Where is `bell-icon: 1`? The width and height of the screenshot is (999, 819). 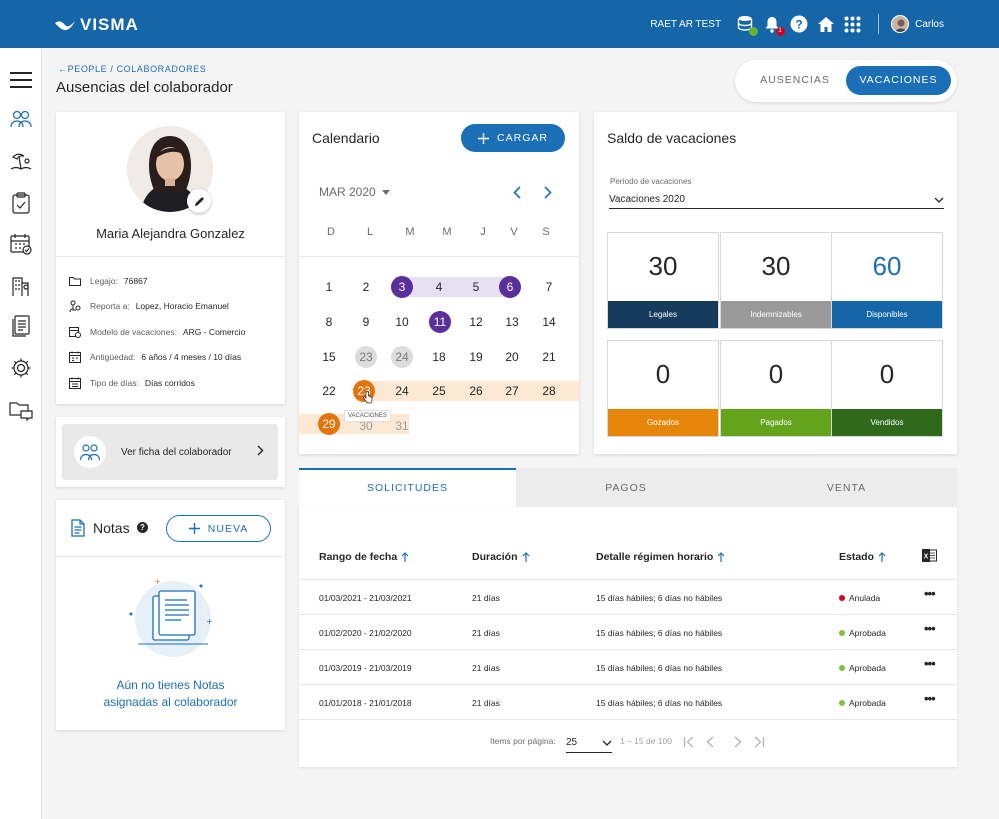
bell-icon: 1 is located at coordinates (773, 25).